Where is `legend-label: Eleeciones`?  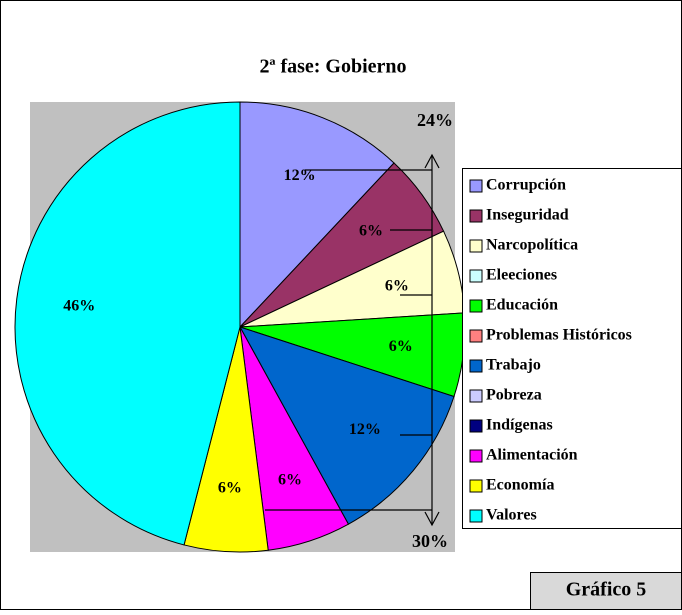
legend-label: Eleeciones is located at coordinates (521, 275).